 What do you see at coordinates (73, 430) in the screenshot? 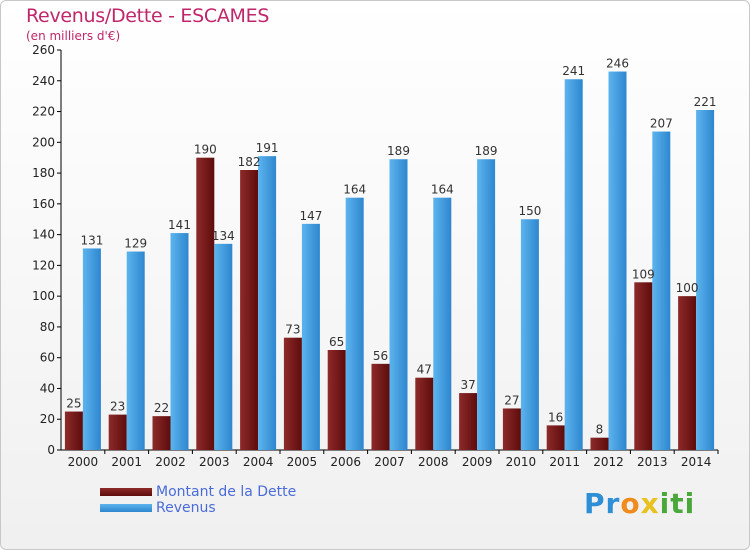
I see `bar-debt-2000` at bounding box center [73, 430].